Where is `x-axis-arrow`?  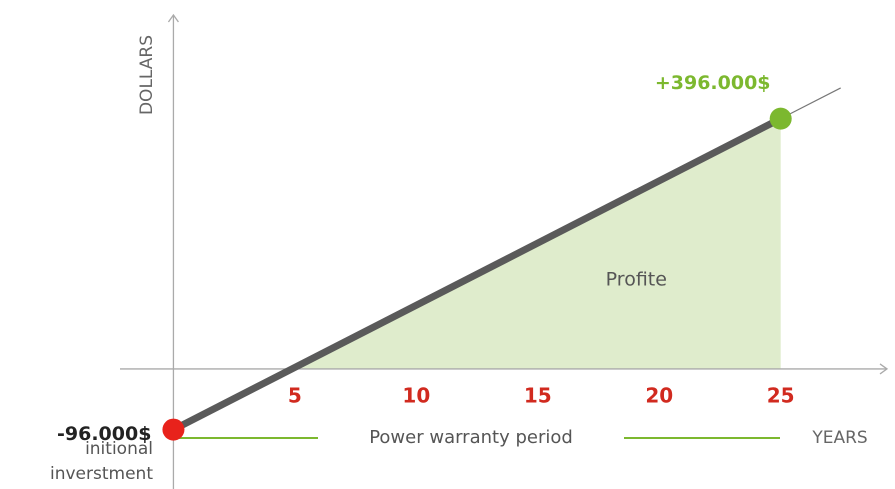
x-axis-arrow is located at coordinates (884, 369).